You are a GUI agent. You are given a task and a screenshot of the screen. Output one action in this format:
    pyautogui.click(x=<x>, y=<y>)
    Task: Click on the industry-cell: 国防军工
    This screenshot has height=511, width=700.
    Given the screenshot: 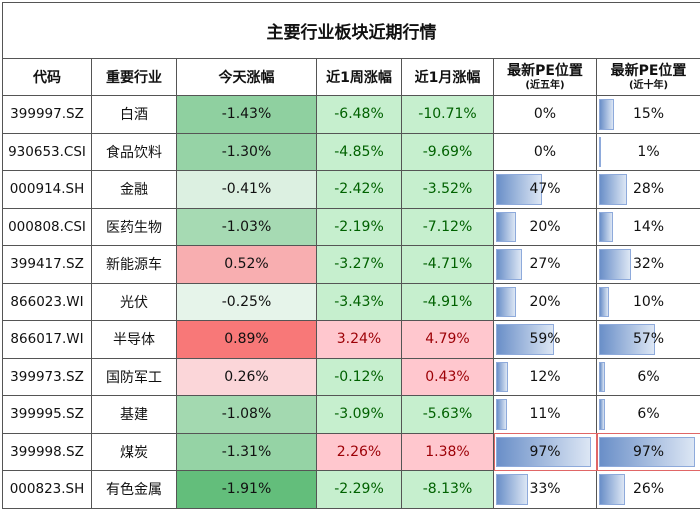 What is the action you would take?
    pyautogui.click(x=134, y=376)
    